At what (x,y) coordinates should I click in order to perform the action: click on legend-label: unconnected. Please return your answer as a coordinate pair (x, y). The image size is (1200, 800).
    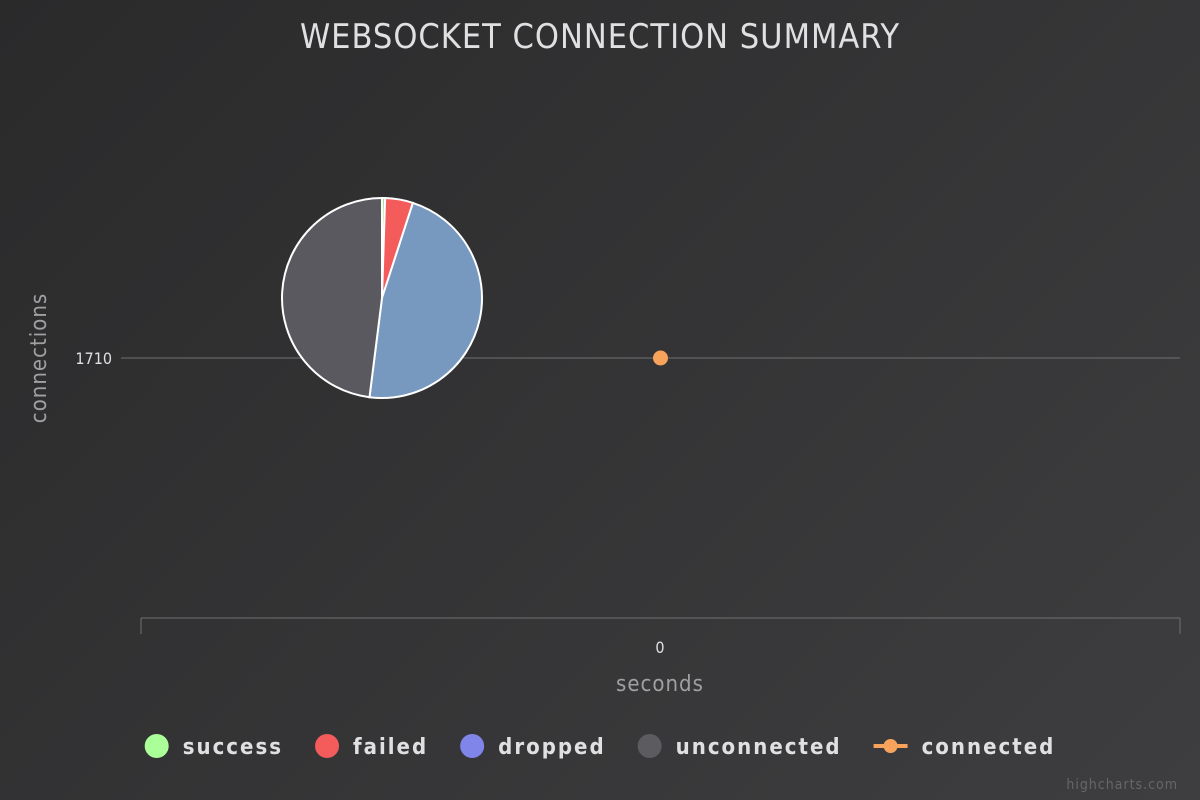
    Looking at the image, I should click on (759, 747).